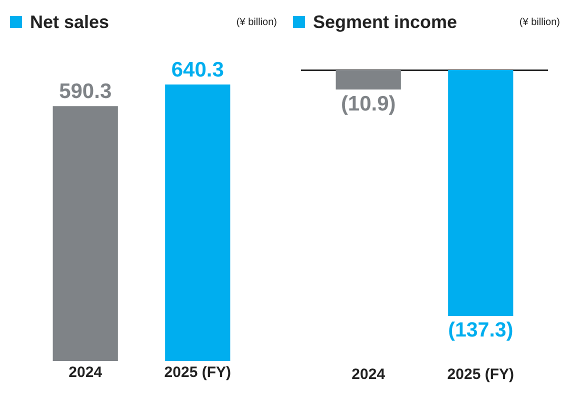  I want to click on data-label: (10.9), so click(368, 104).